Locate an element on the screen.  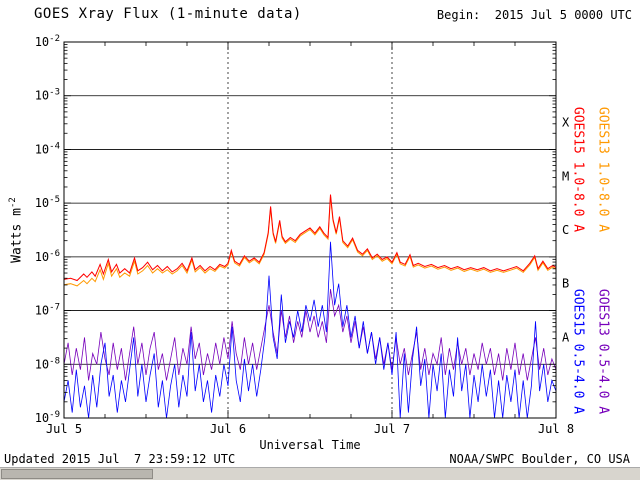
legend-label-inner-top: GOES15 1.0-8.0 A is located at coordinates (578, 169).